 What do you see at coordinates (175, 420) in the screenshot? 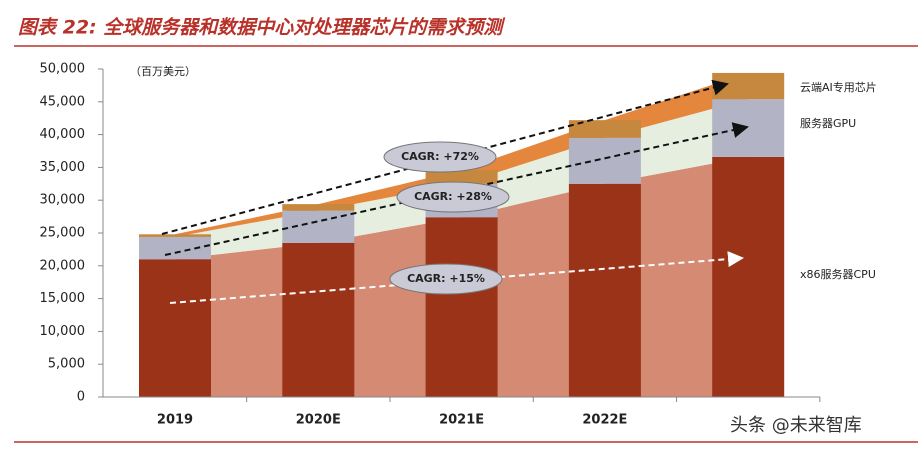
I see `x-tick-label: 2019` at bounding box center [175, 420].